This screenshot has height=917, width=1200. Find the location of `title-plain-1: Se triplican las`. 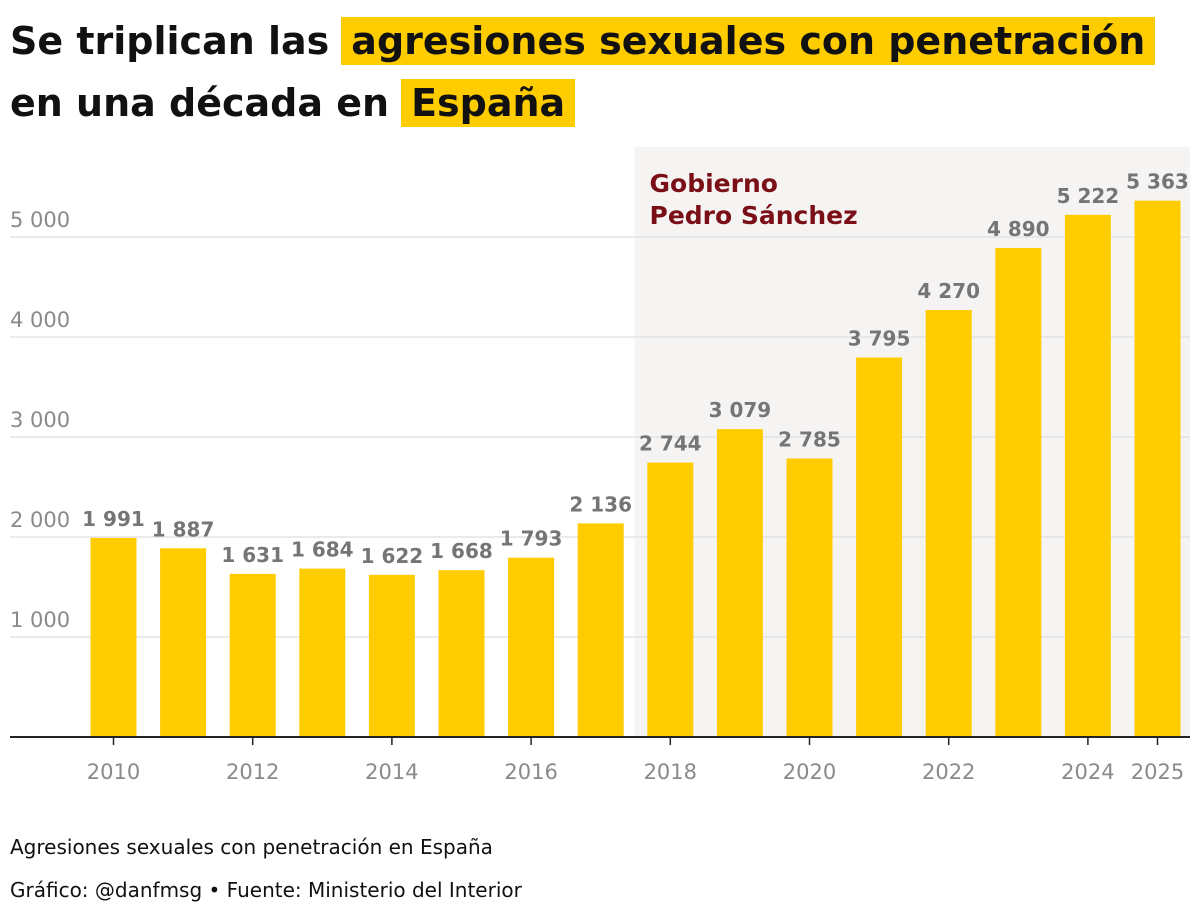

title-plain-1: Se triplican las is located at coordinates (170, 41).